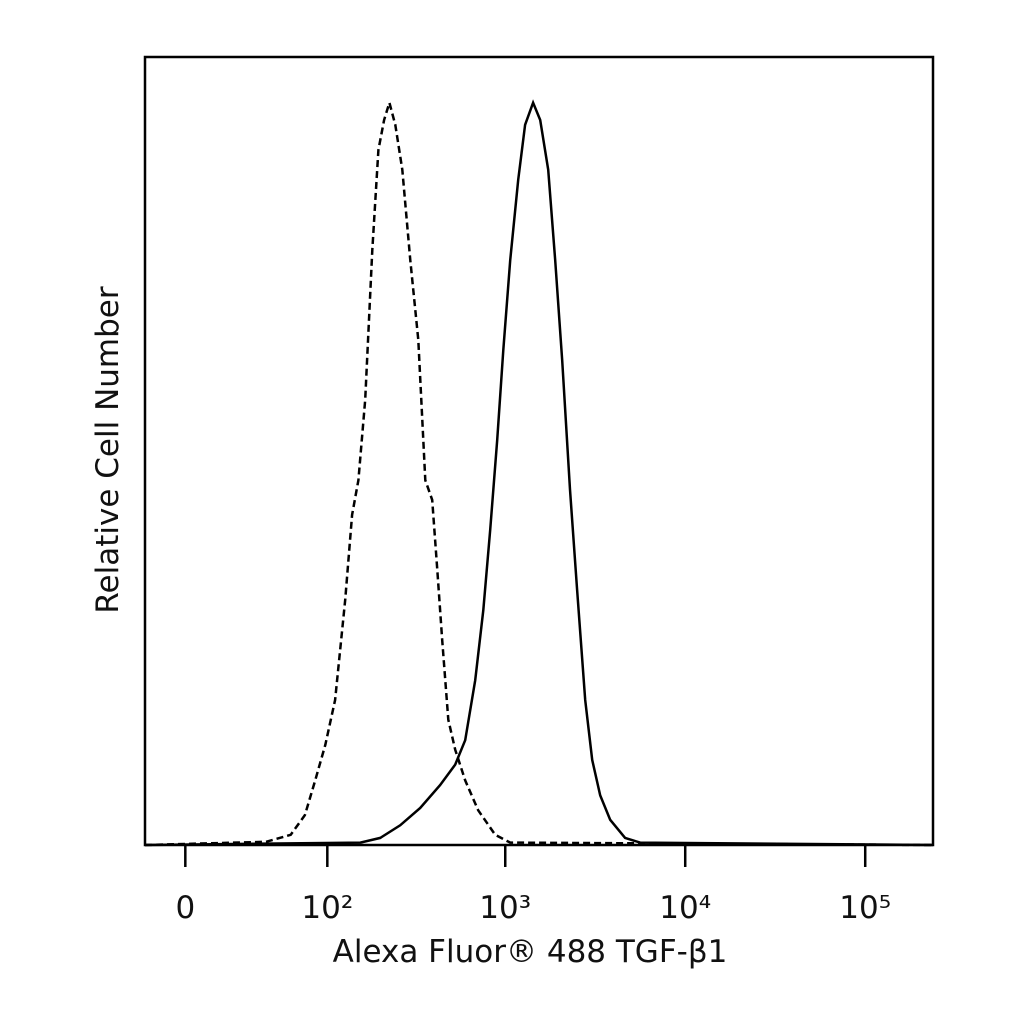  I want to click on x-tick-label: 0, so click(185, 908).